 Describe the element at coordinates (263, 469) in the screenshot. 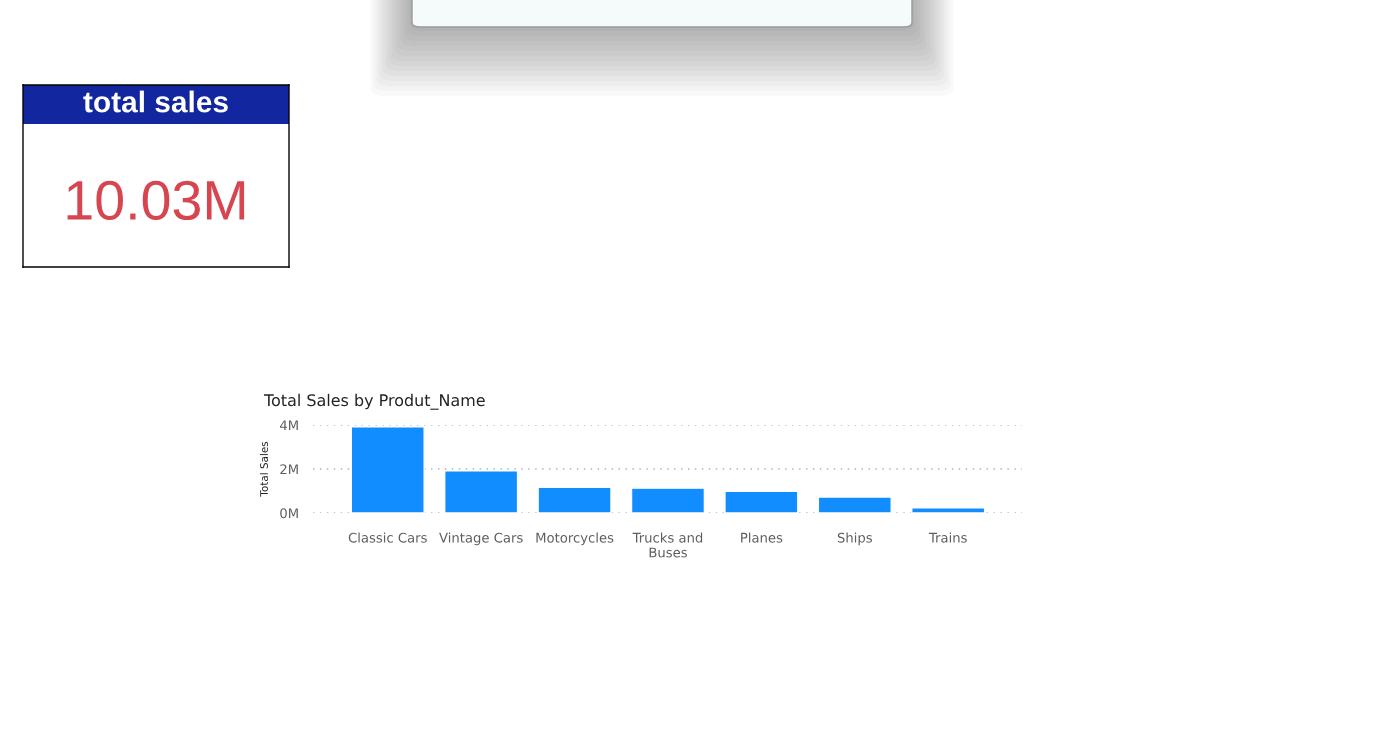

I see `y-axis-title: Total Sales` at that location.